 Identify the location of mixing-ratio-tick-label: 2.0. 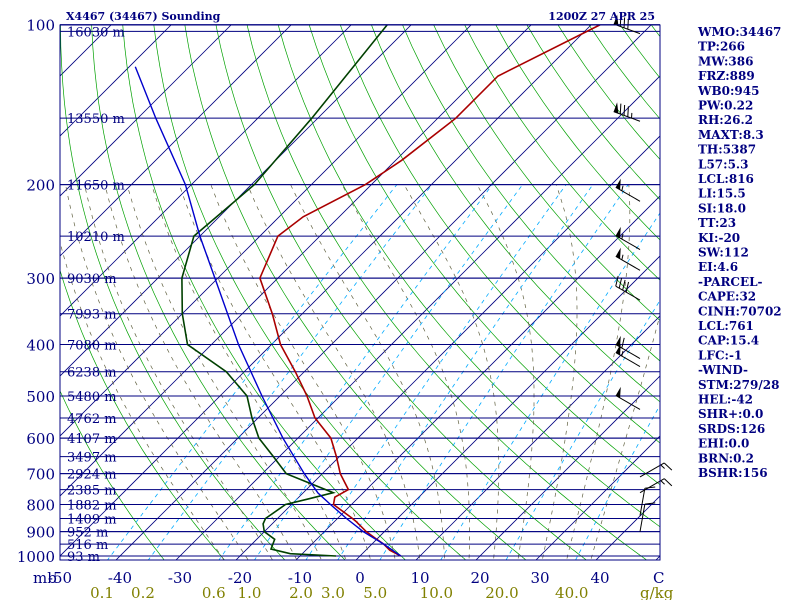
(301, 592).